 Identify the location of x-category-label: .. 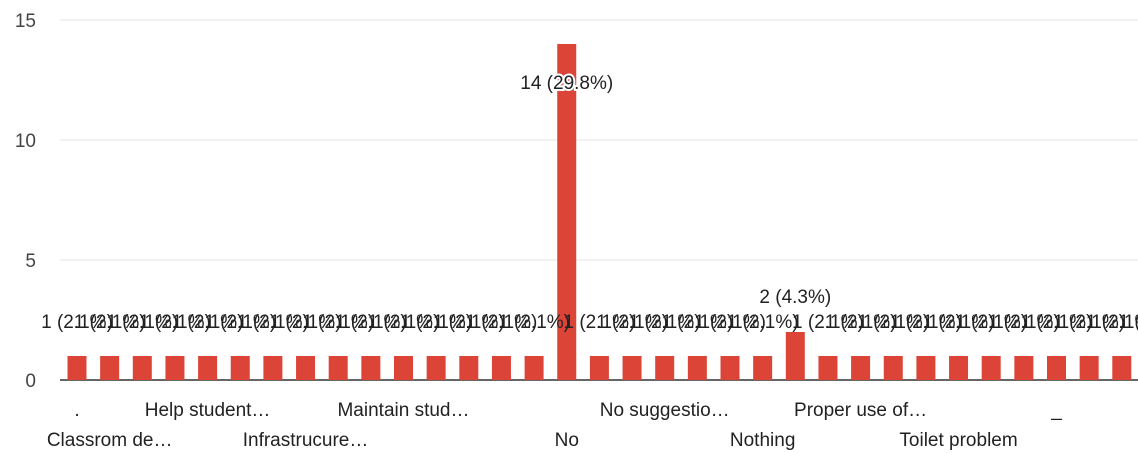
(76, 410).